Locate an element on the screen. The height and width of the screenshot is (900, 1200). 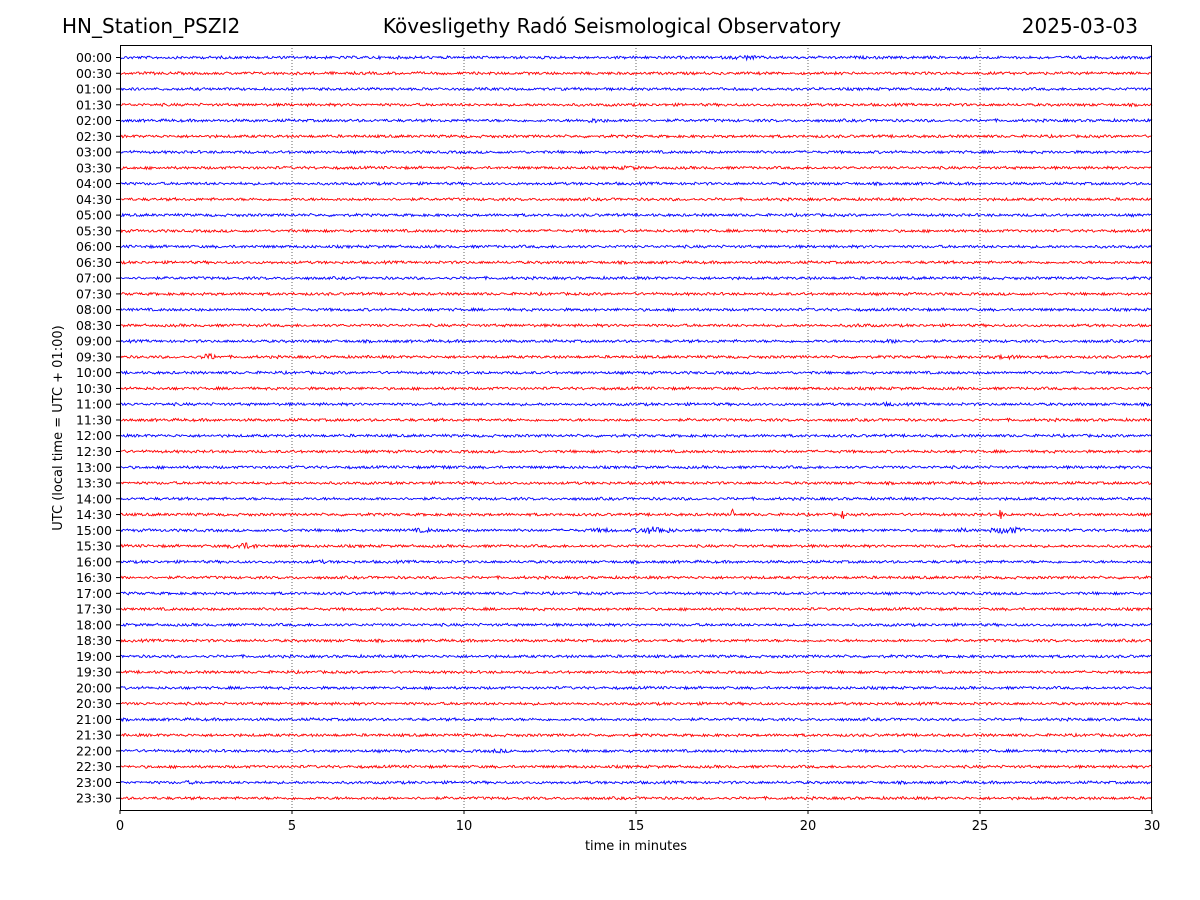
trace-18:30 is located at coordinates (636, 640).